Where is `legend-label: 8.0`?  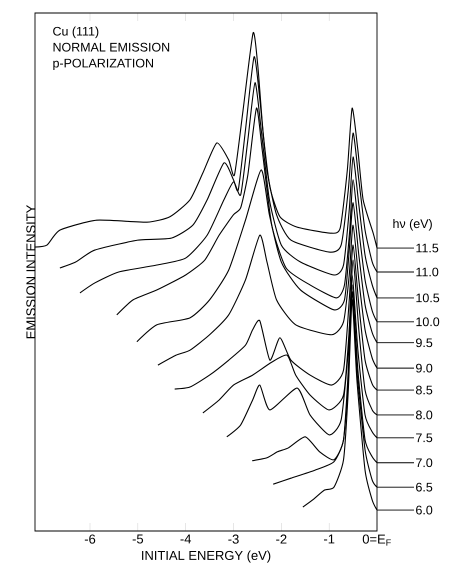
legend-label: 8.0 is located at coordinates (424, 415).